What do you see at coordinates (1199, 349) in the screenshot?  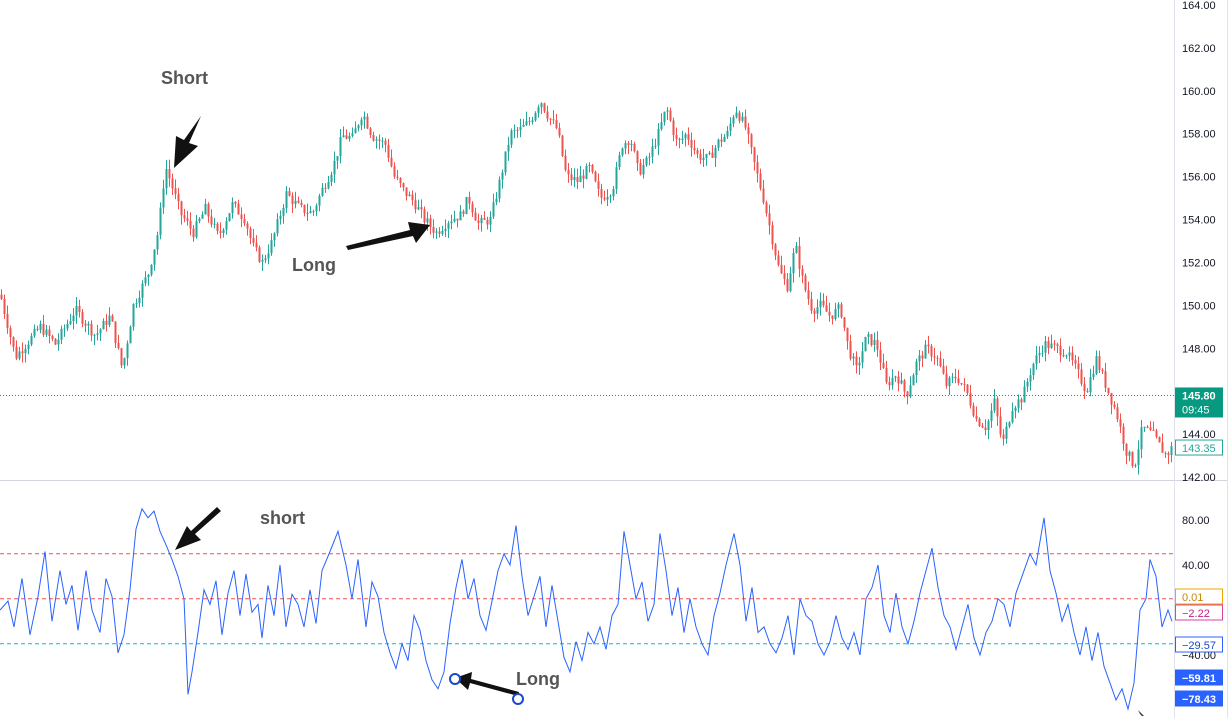 I see `price-tick-label: 148.00` at bounding box center [1199, 349].